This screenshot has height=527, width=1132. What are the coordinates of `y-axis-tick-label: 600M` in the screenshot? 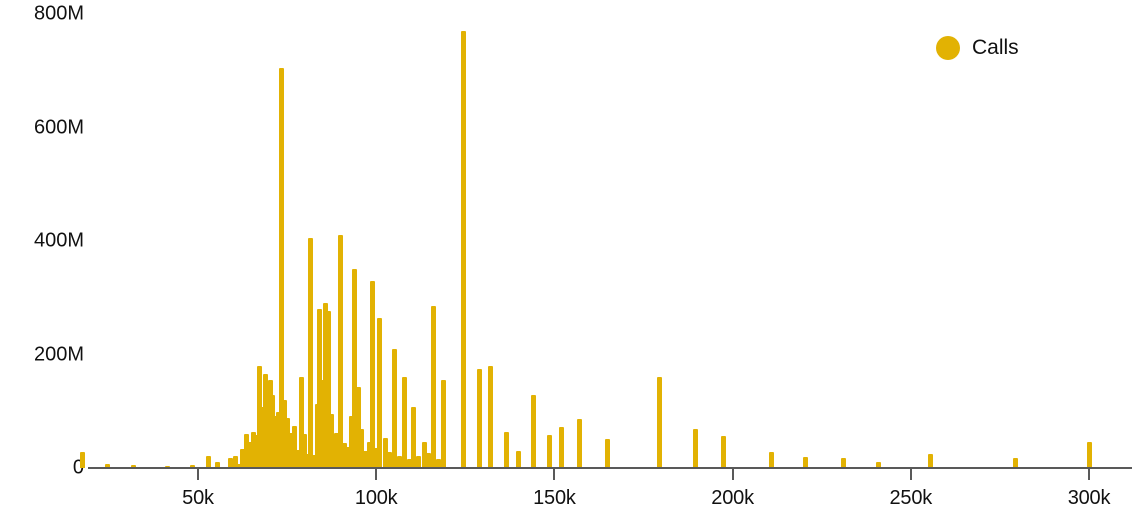 It's located at (58, 127).